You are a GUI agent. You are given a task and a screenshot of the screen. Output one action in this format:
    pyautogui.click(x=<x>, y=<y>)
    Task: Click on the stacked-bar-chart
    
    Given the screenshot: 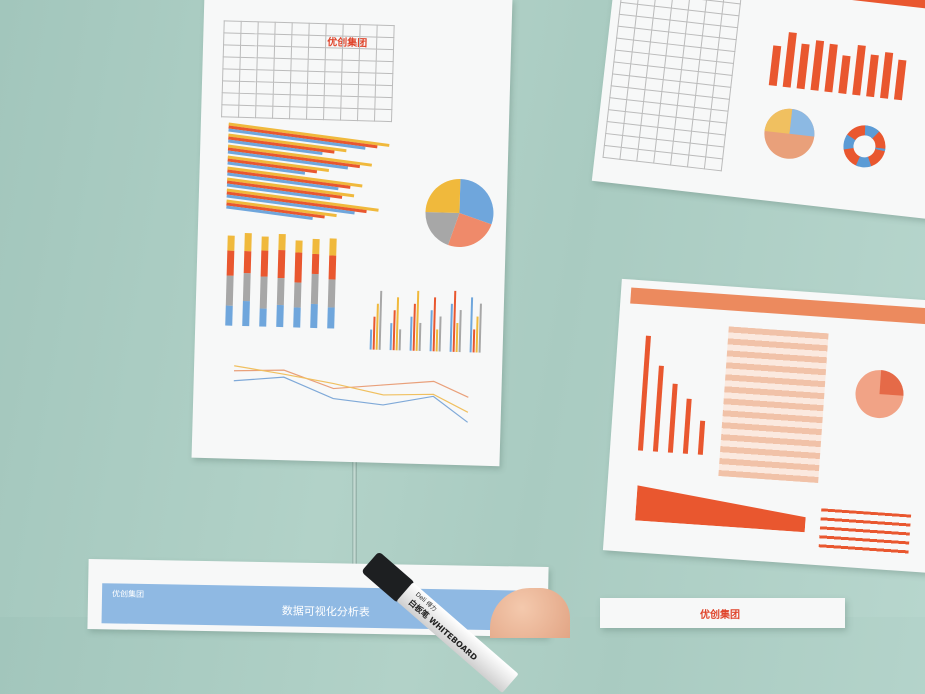 What is the action you would take?
    pyautogui.click(x=286, y=280)
    